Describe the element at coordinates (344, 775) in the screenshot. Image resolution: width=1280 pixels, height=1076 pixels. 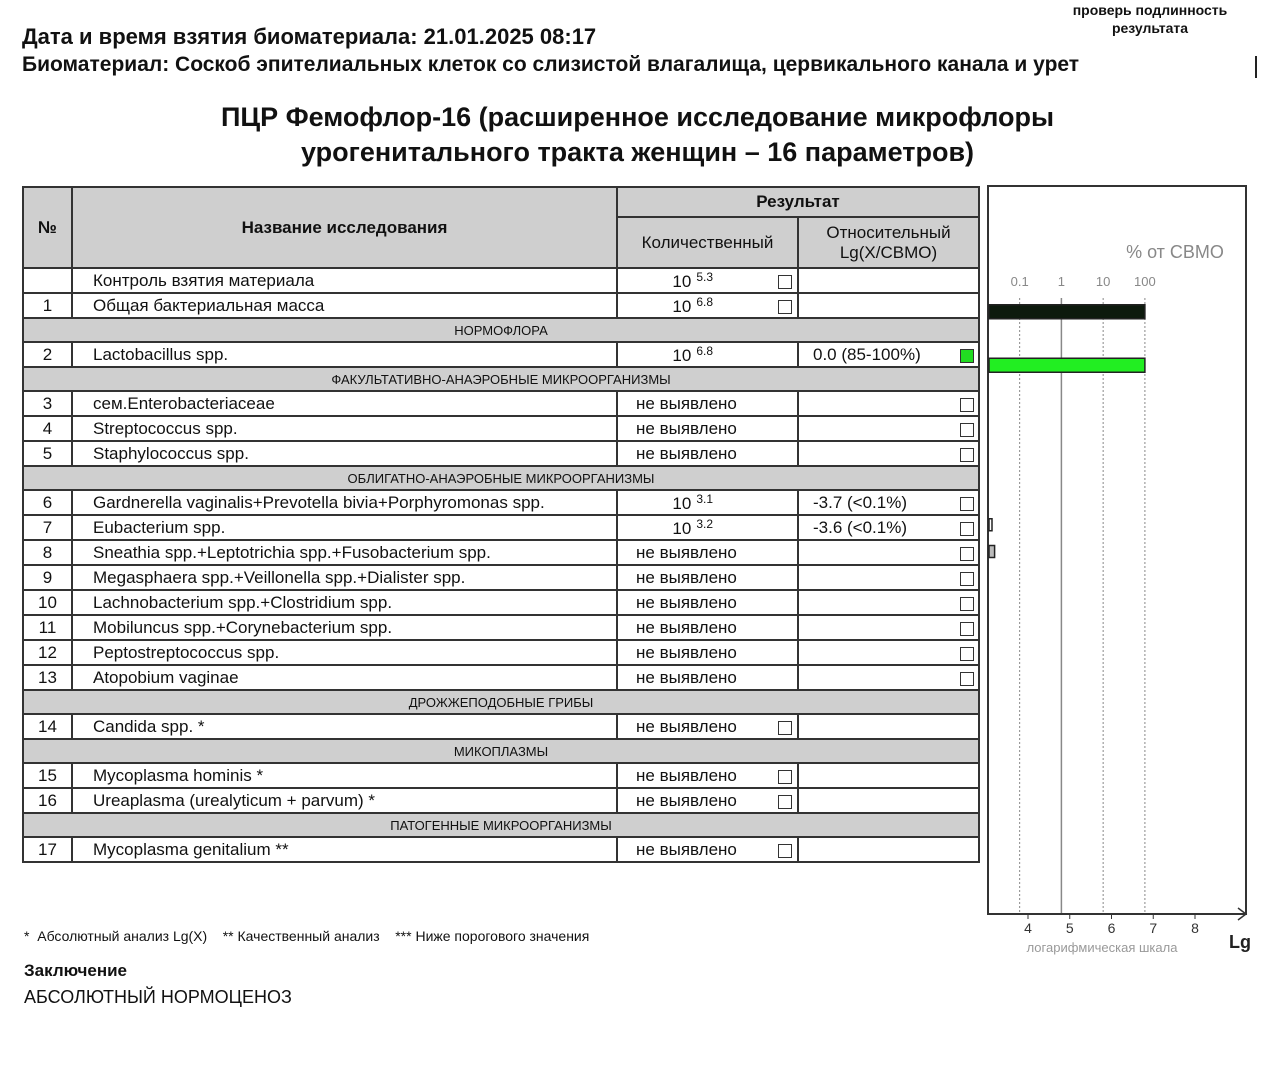
I see `test-name: Mycoplasma hominis *` at that location.